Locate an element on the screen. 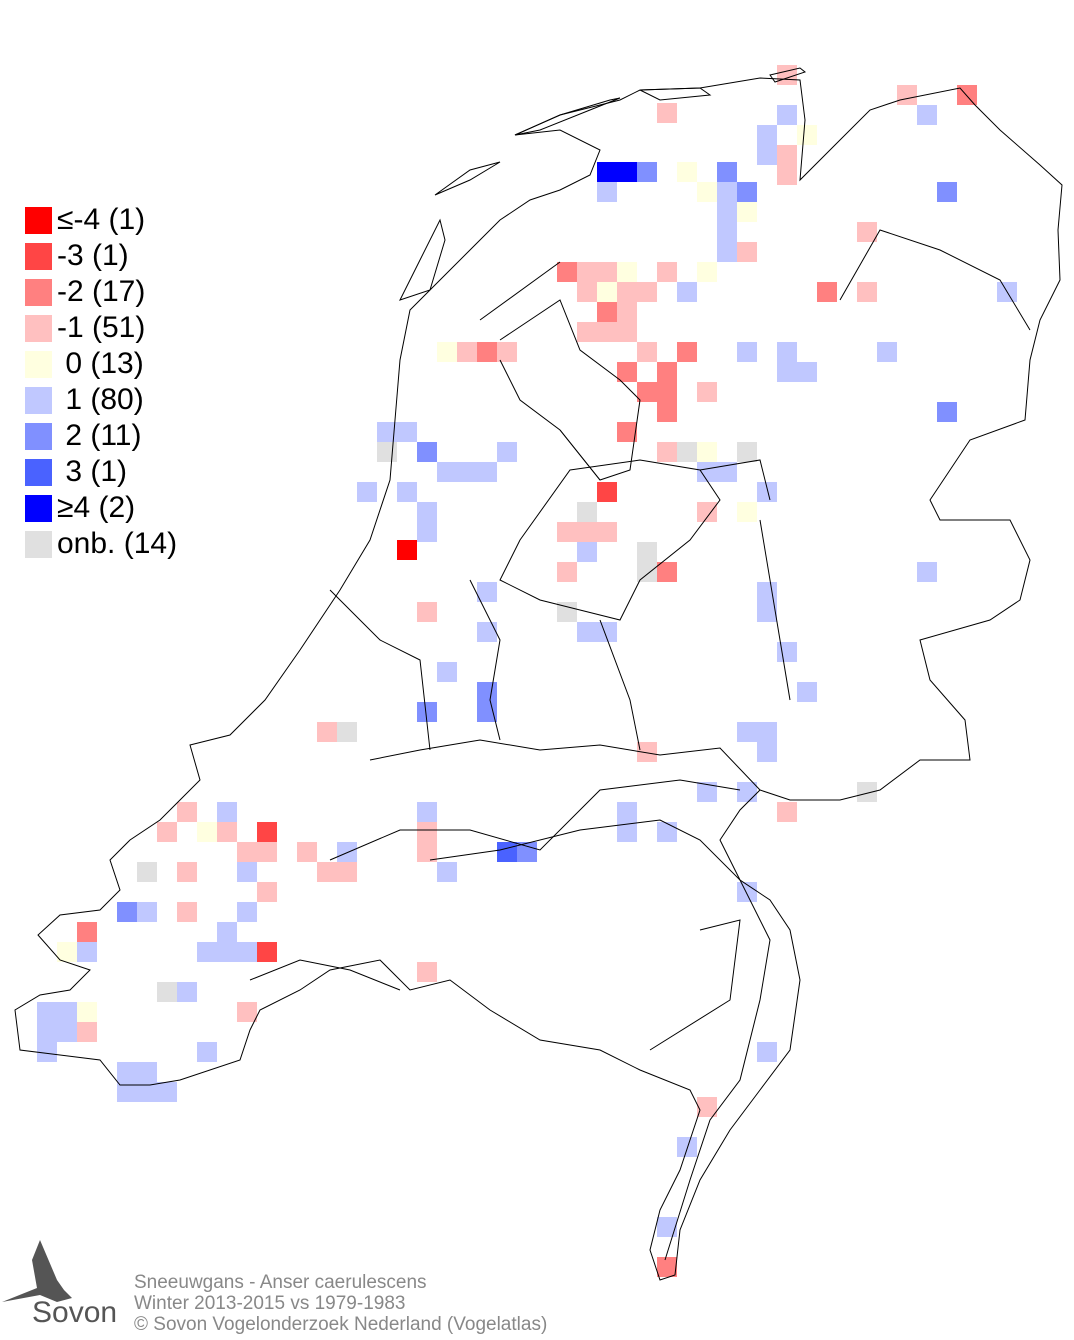 Image resolution: width=1074 pixels, height=1340 pixels. legend-label: -2 (17) is located at coordinates (101, 291).